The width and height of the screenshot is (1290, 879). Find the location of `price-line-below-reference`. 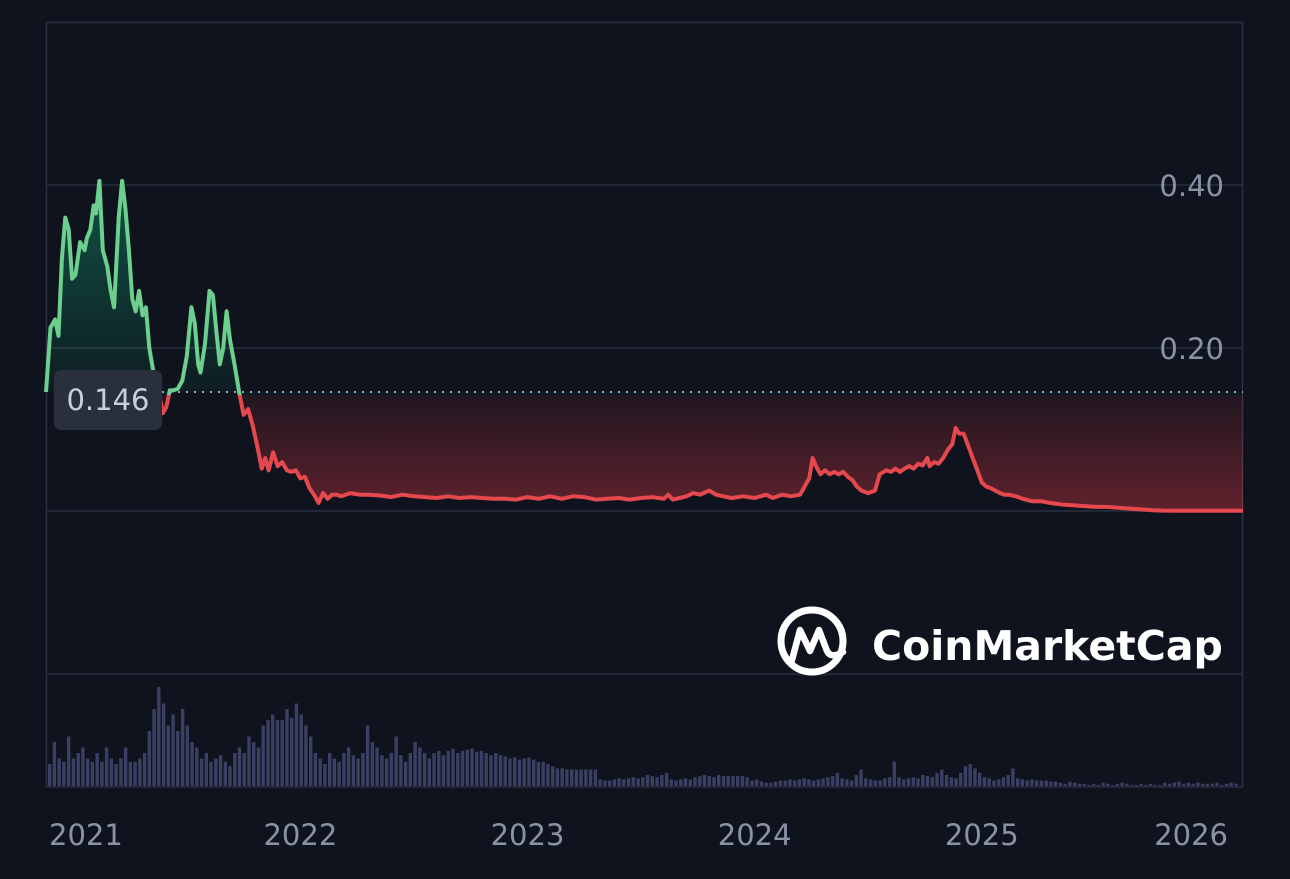

price-line-below-reference is located at coordinates (699, 454).